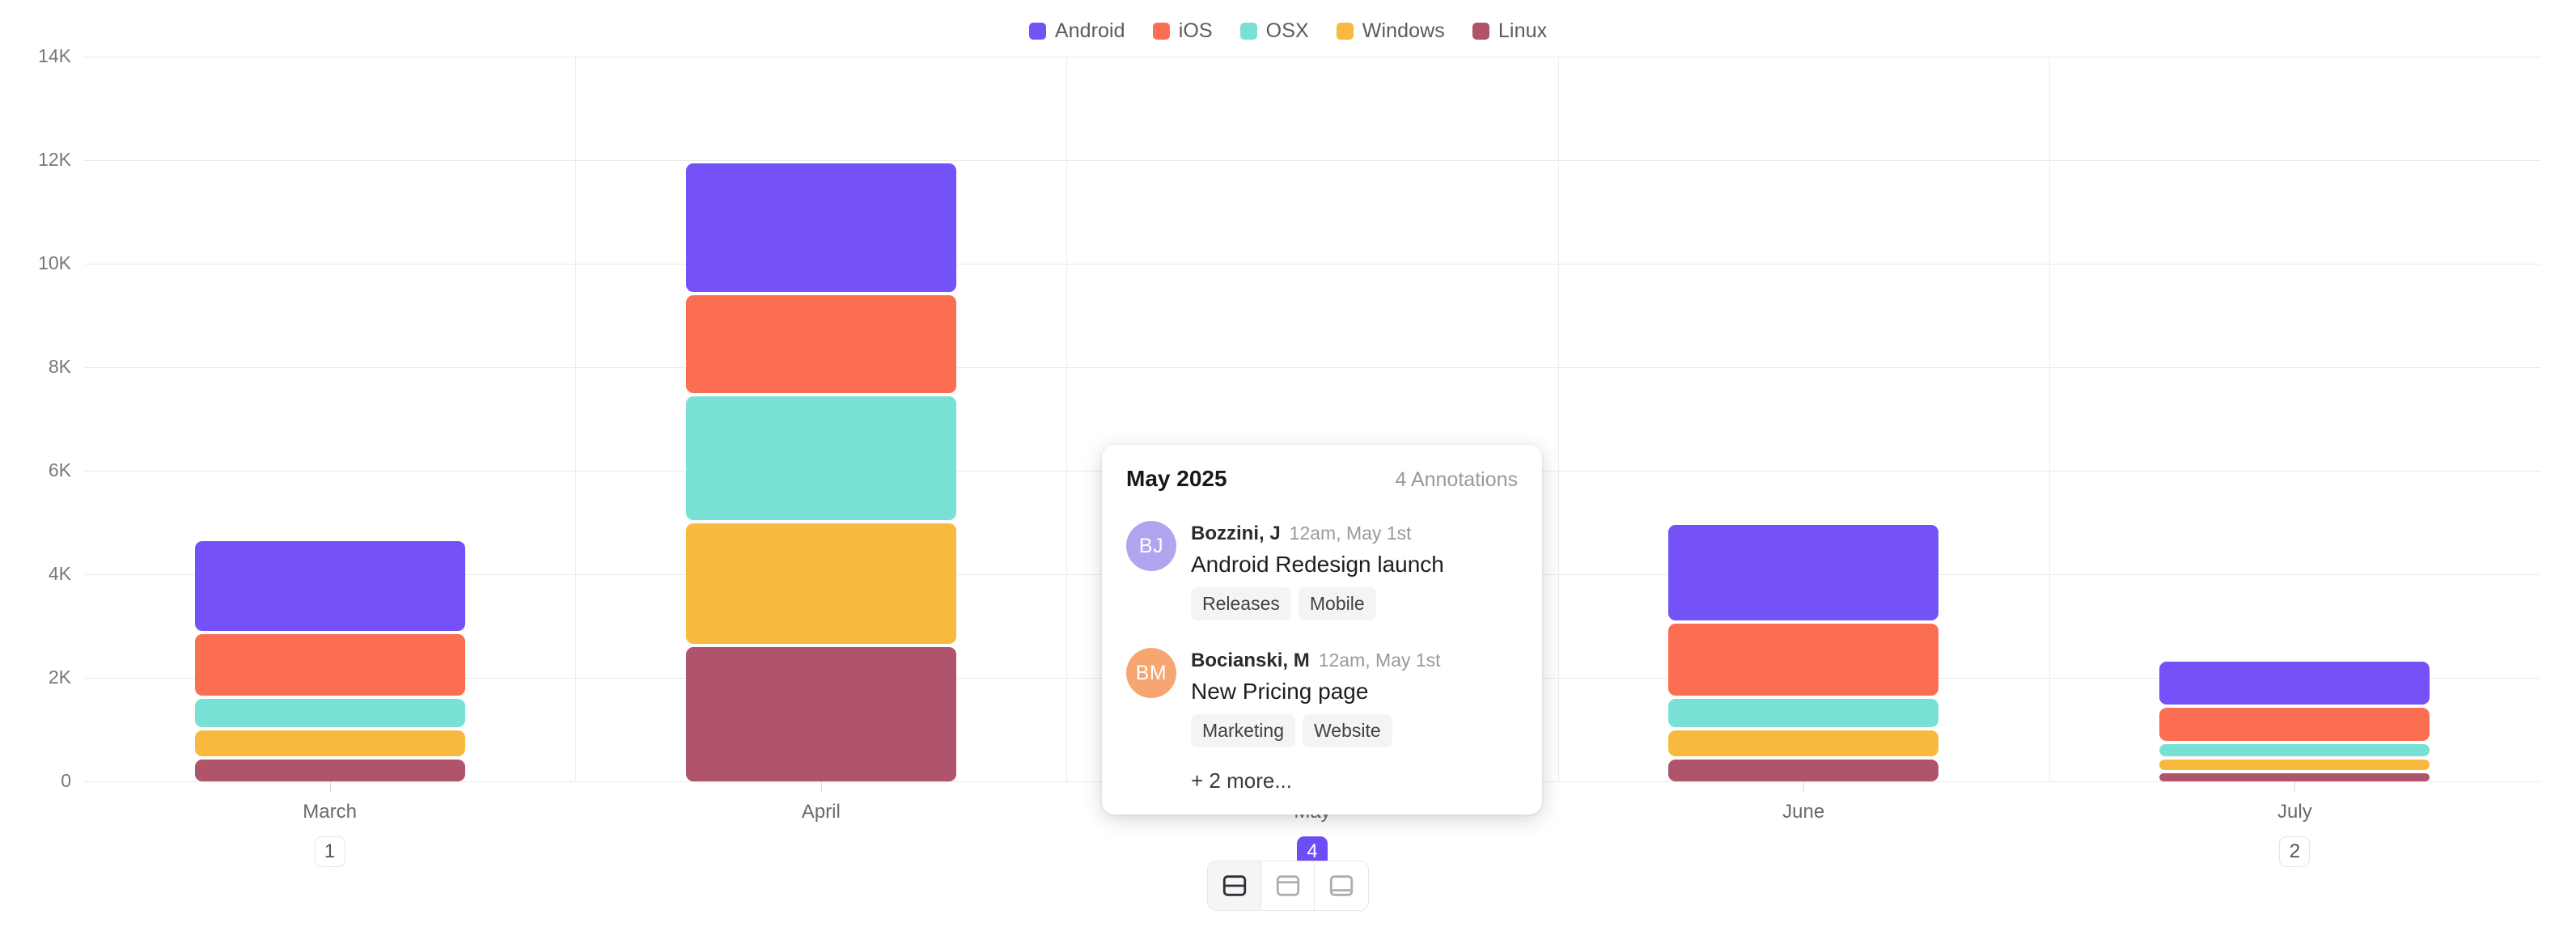  I want to click on layout-top-pane-icon, so click(1288, 886).